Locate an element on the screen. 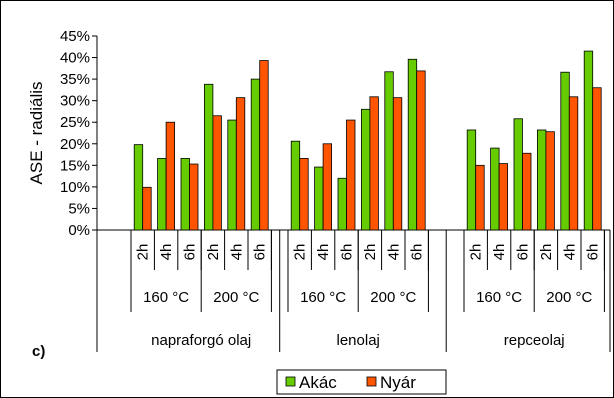 Image resolution: width=614 pixels, height=398 pixels. y-tick-label: 5% is located at coordinates (79, 208).